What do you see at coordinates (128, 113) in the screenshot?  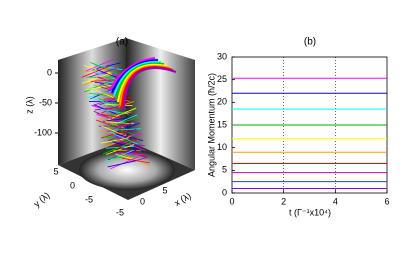 I see `panel-a-rays` at bounding box center [128, 113].